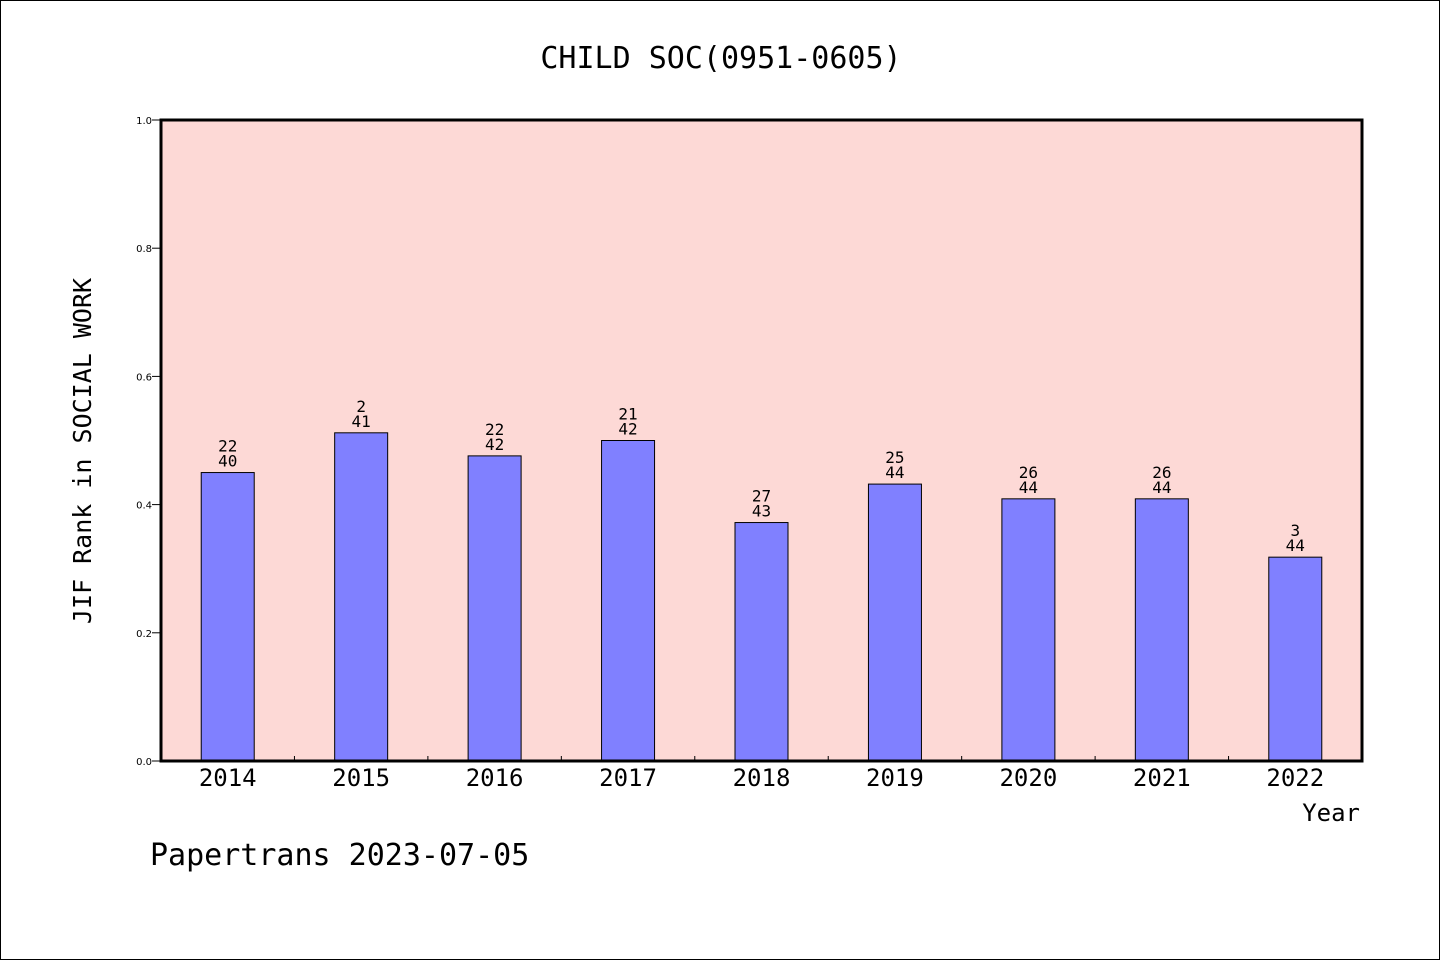 The height and width of the screenshot is (960, 1440). I want to click on y-tick-label: 1.0, so click(144, 121).